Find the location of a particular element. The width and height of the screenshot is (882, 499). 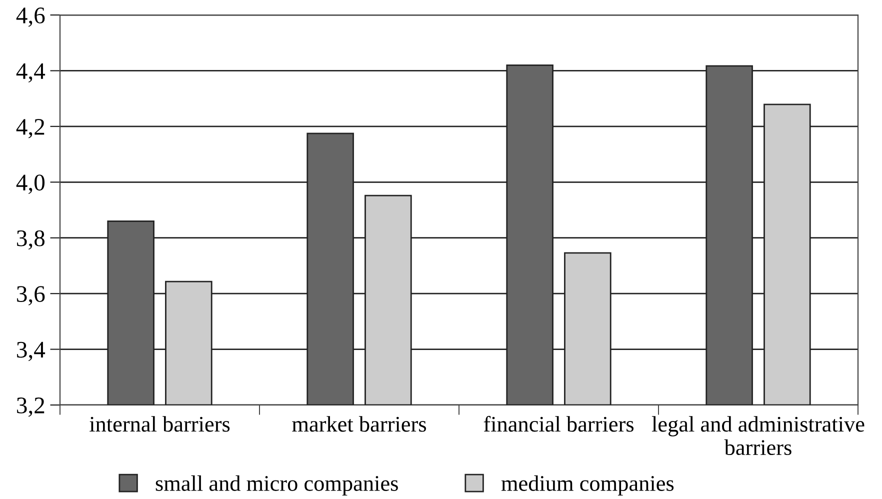

x-tick-label: market barriers is located at coordinates (359, 424).